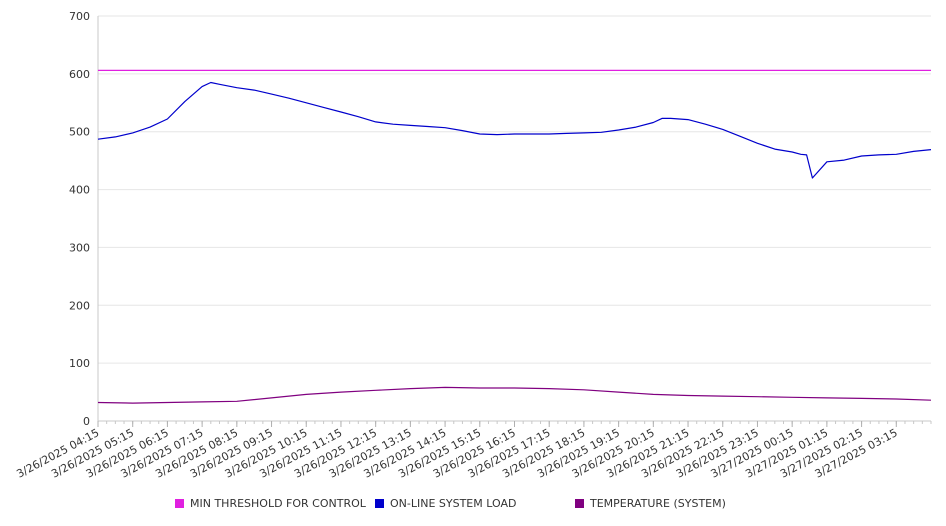 The width and height of the screenshot is (946, 526). Describe the element at coordinates (86, 421) in the screenshot. I see `y-tick-label: 0` at that location.